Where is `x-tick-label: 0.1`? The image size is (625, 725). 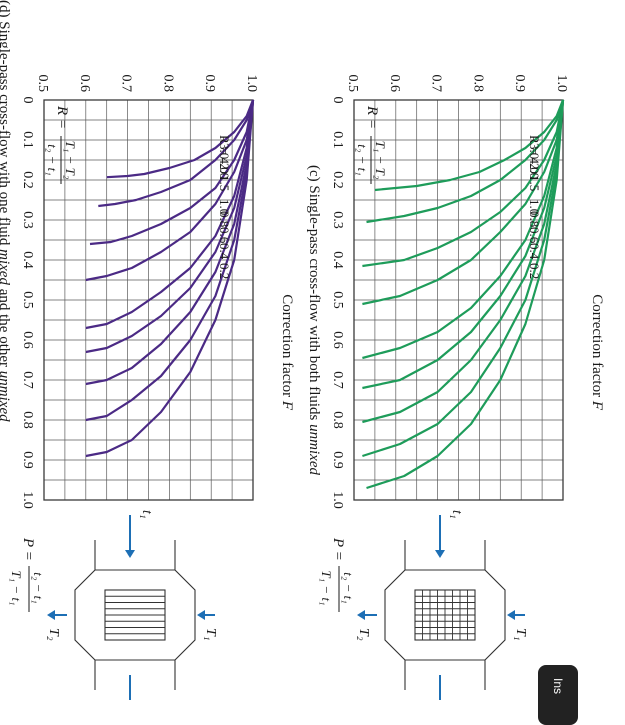
x-tick-label: 0.1 is located at coordinates (337, 140).